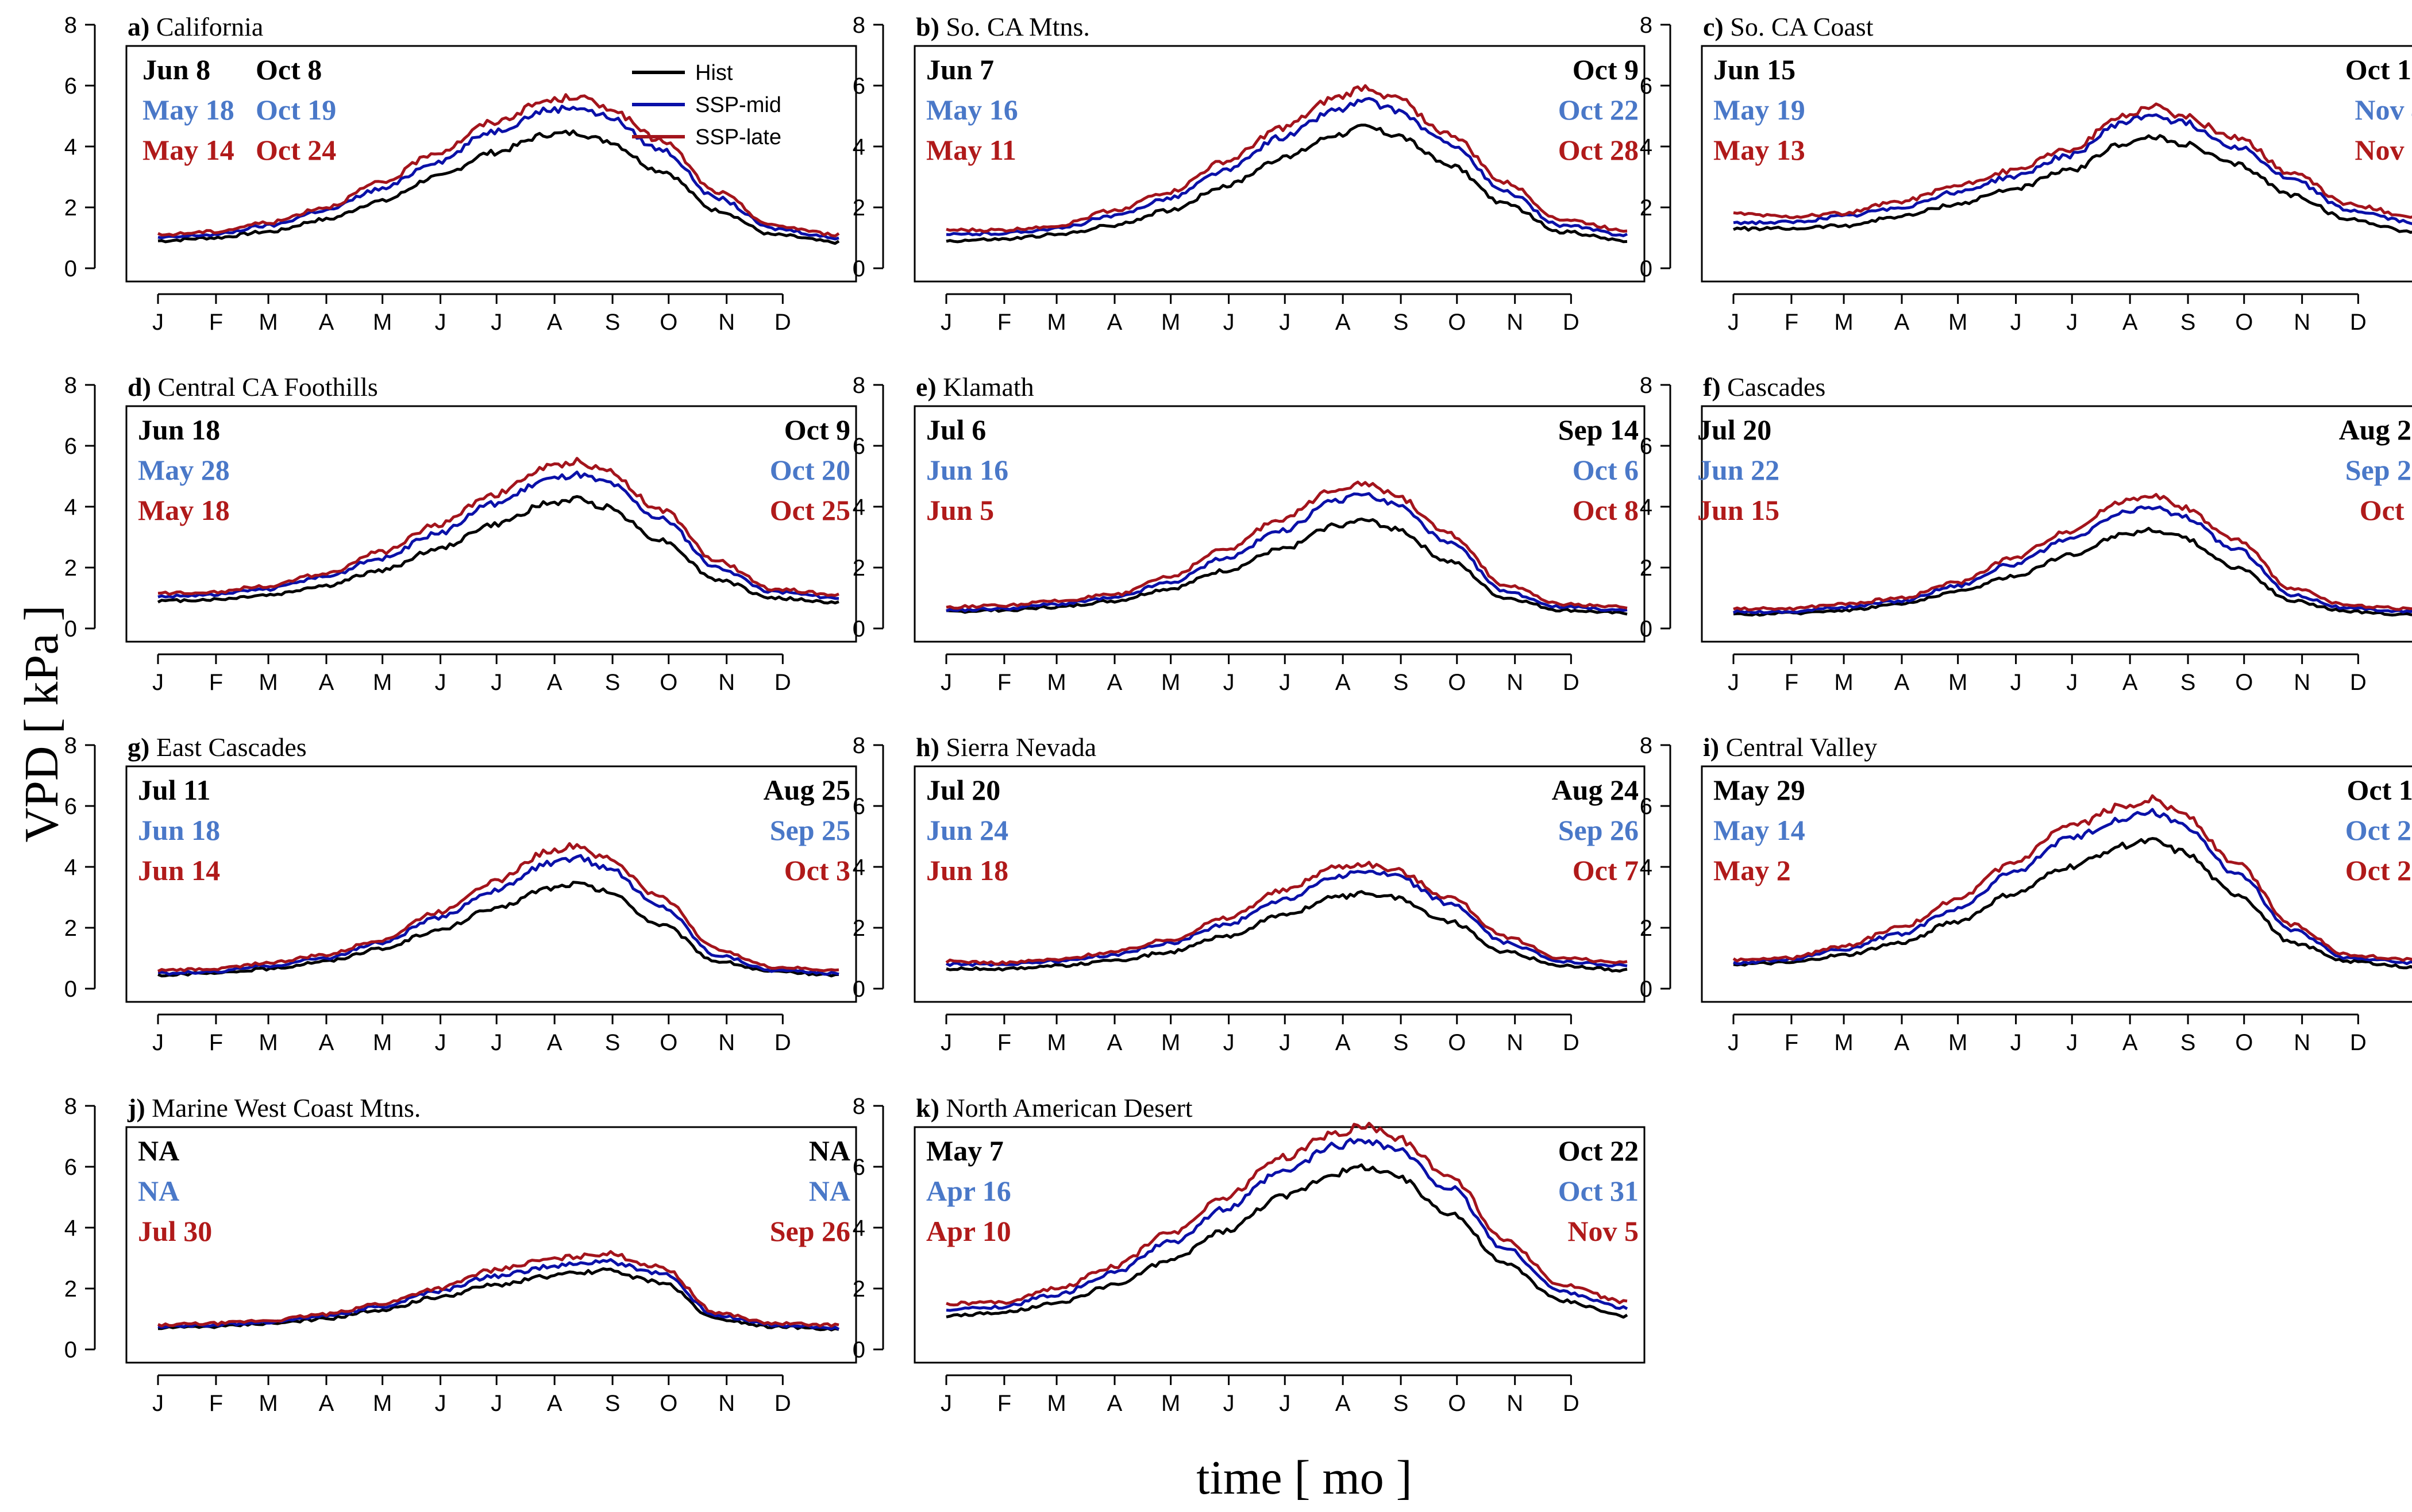 The height and width of the screenshot is (1512, 2412). Describe the element at coordinates (810, 830) in the screenshot. I see `end-date-label: Sep 25` at that location.